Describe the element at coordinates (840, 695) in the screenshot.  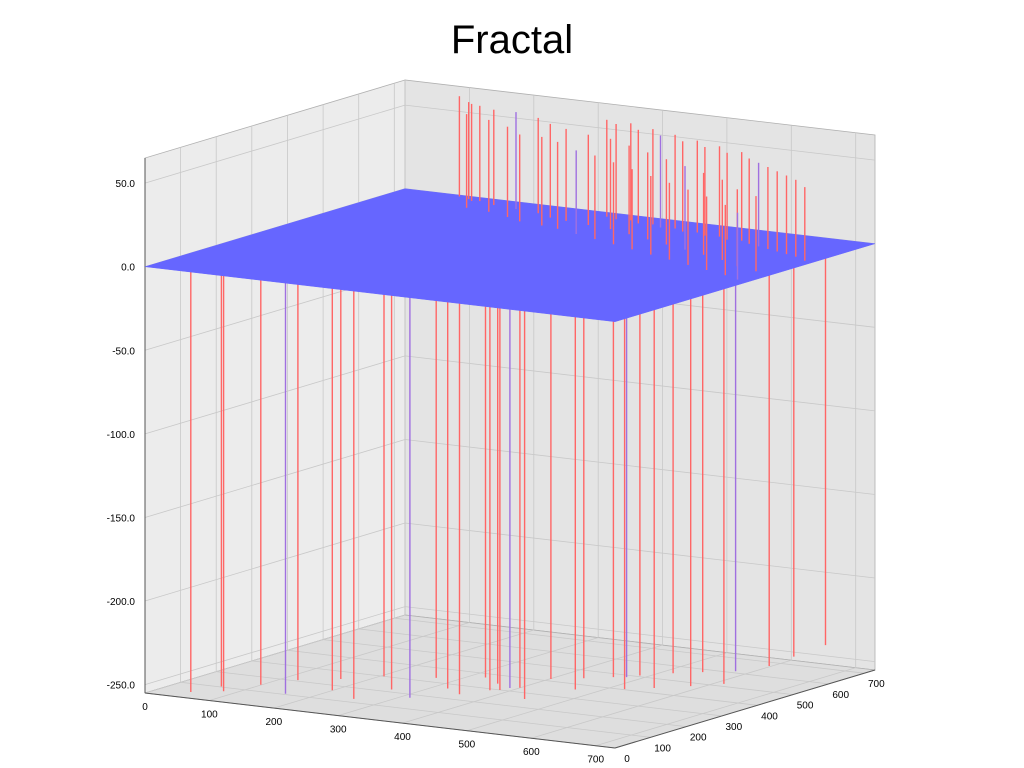
I see `y-tick-label: 600` at that location.